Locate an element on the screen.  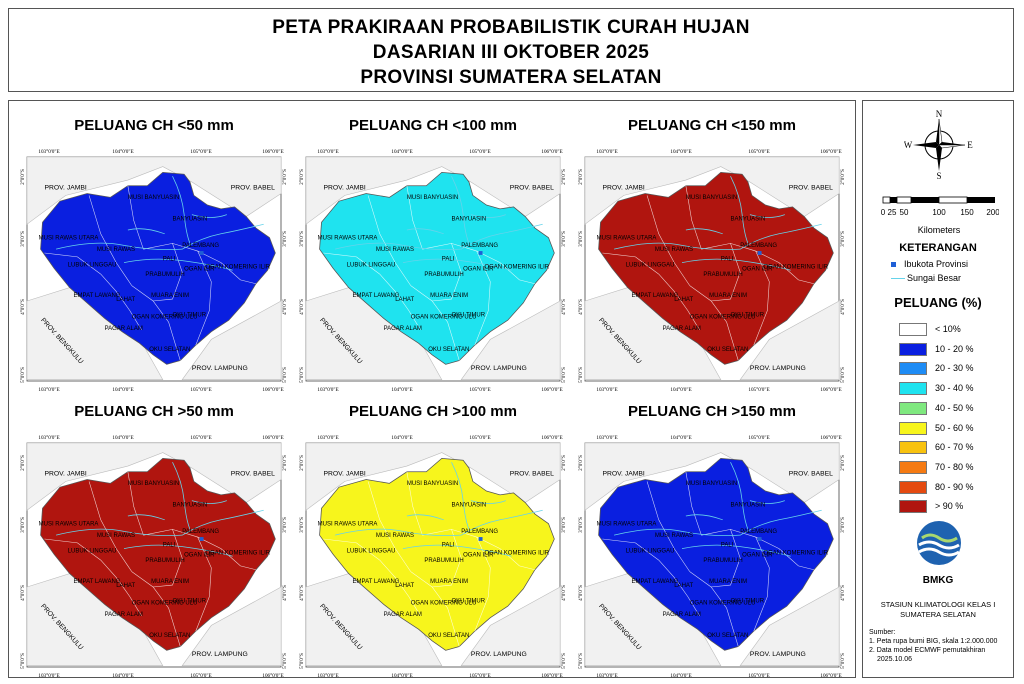
district-label: OGAN ILIR is located at coordinates (199, 269).